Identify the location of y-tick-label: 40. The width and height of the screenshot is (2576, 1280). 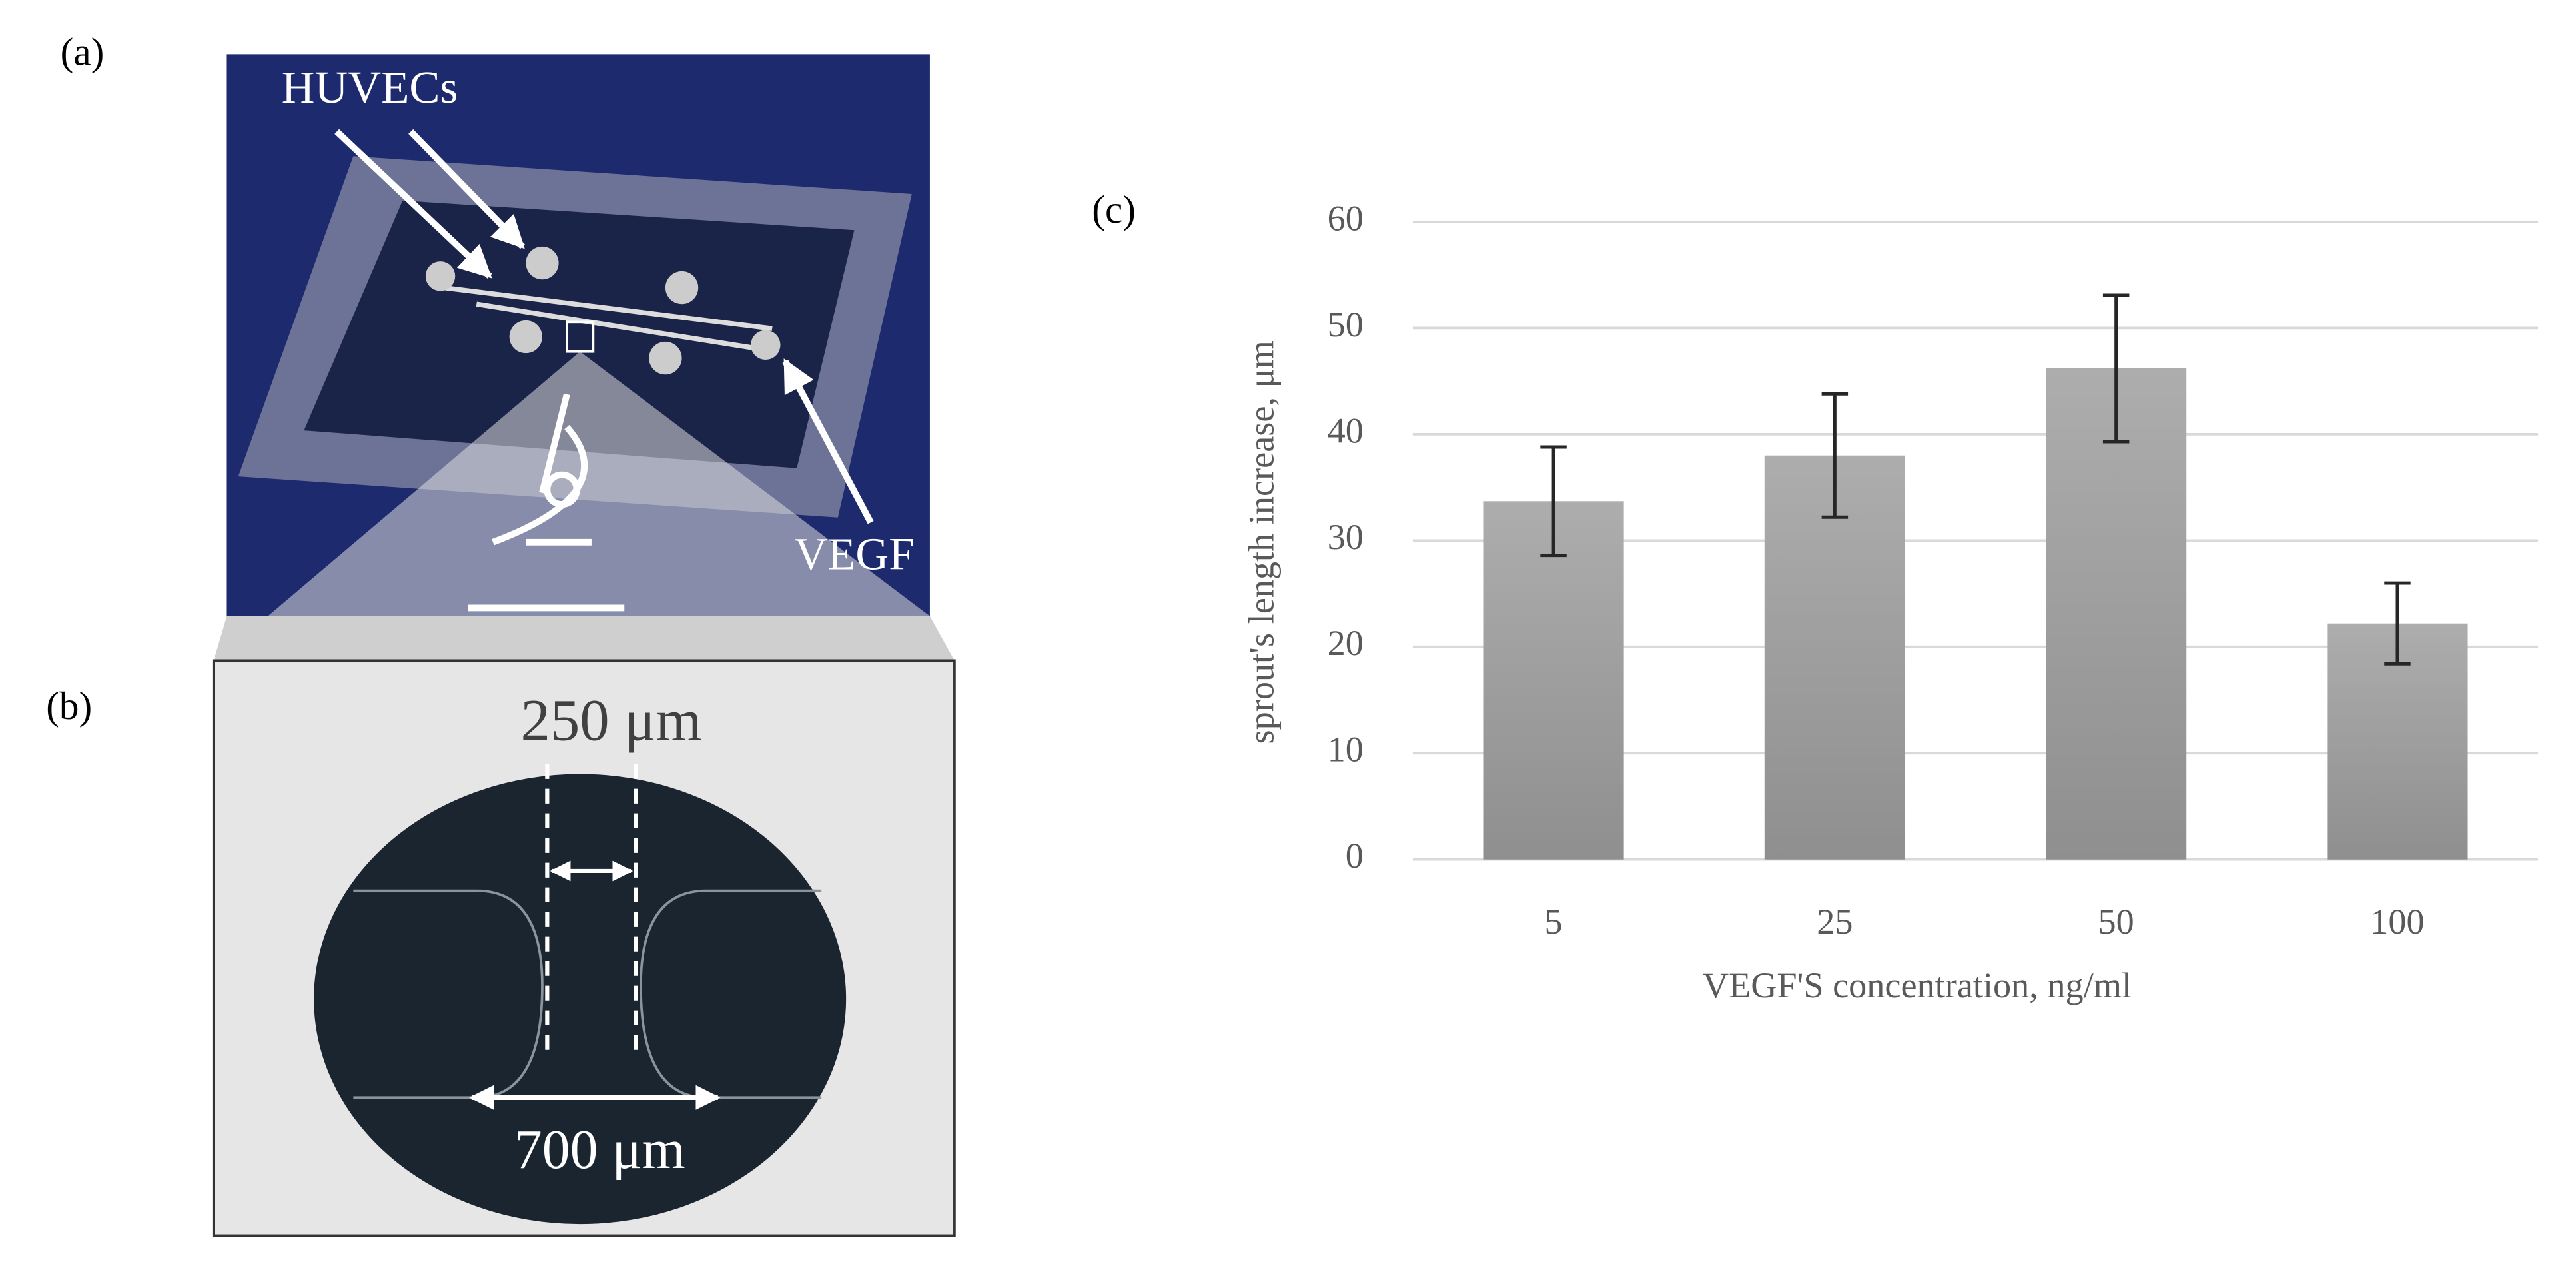
(1346, 430).